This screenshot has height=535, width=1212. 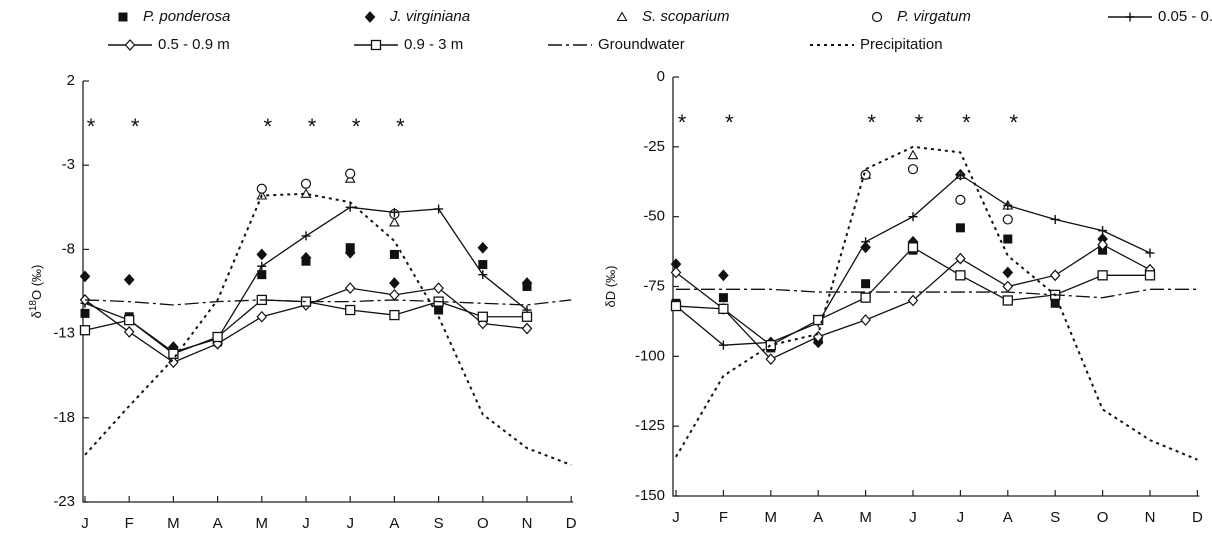 I want to click on legend-label: P. ponderosa, so click(x=186, y=16).